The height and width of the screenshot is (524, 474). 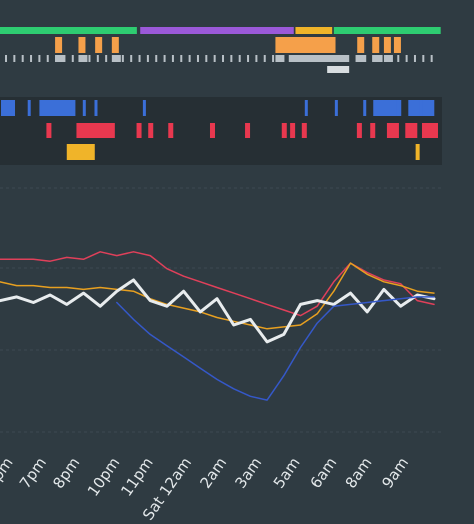 I want to click on series-line-orange, so click(x=217, y=296).